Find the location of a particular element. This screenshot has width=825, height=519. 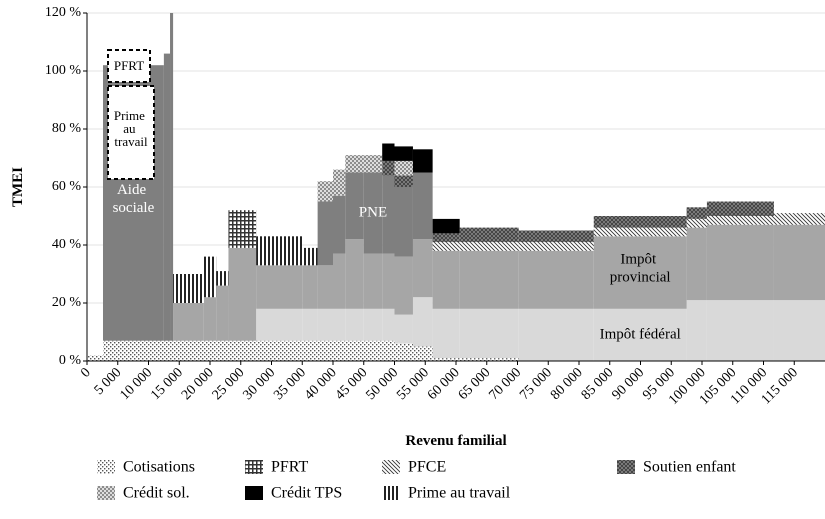

x-tick-label: 50 000 is located at coordinates (382, 384).